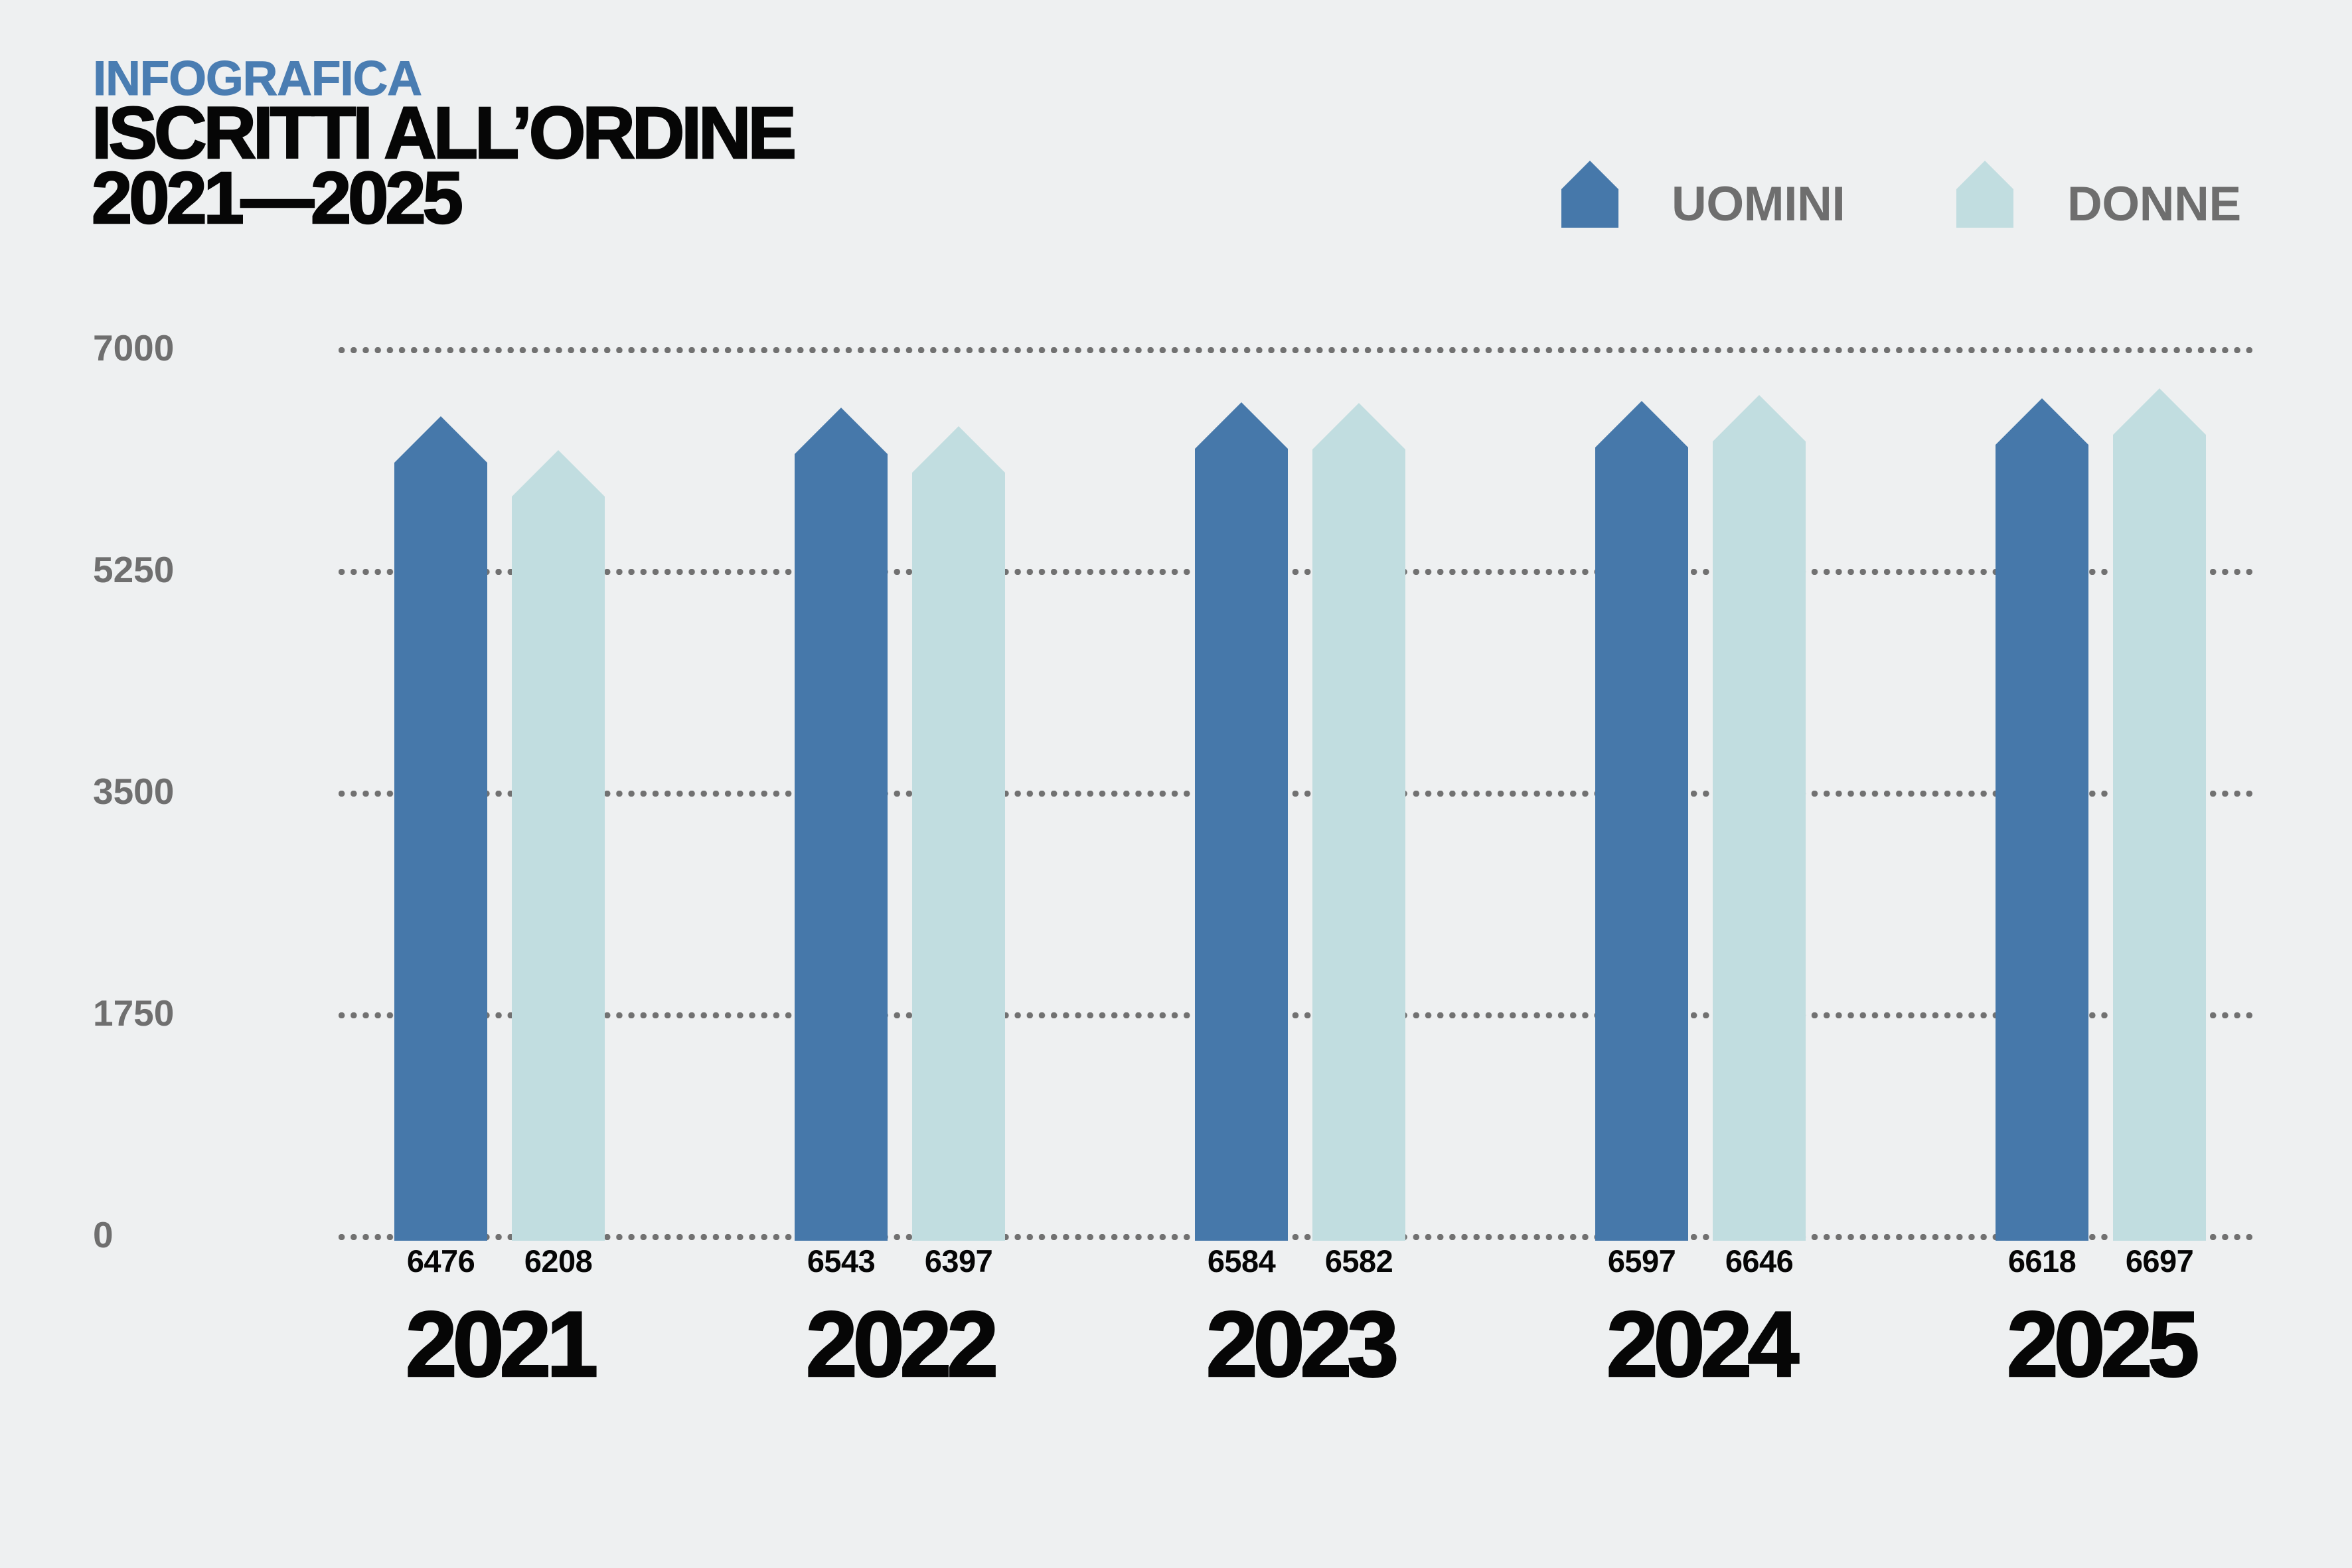  I want to click on value-label-donne-2024: 6646, so click(1759, 1261).